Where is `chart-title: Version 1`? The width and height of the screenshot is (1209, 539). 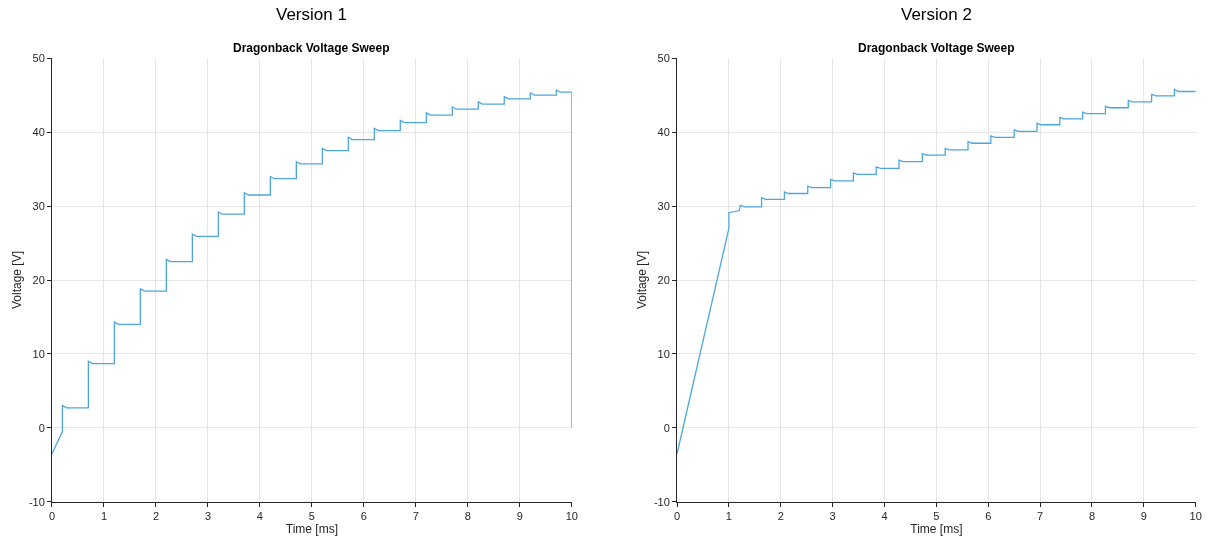 chart-title: Version 1 is located at coordinates (311, 14).